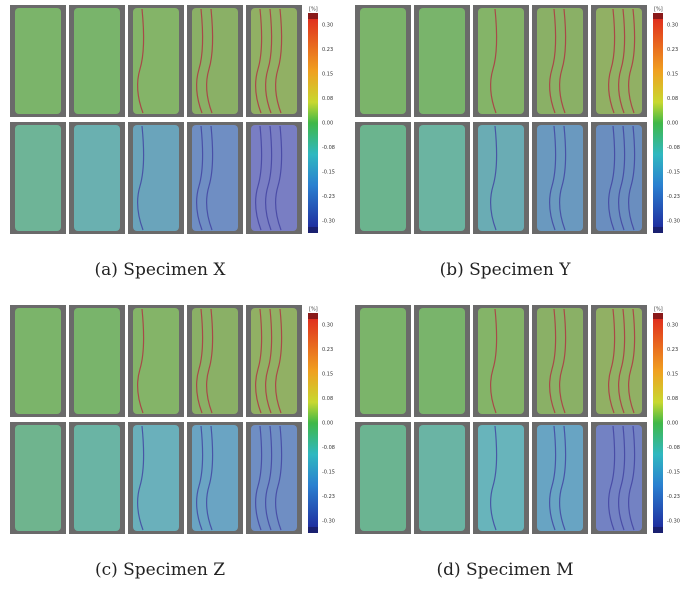 This screenshot has width=693, height=589. Describe the element at coordinates (160, 570) in the screenshot. I see `caption: (c) Specimen Z` at that location.